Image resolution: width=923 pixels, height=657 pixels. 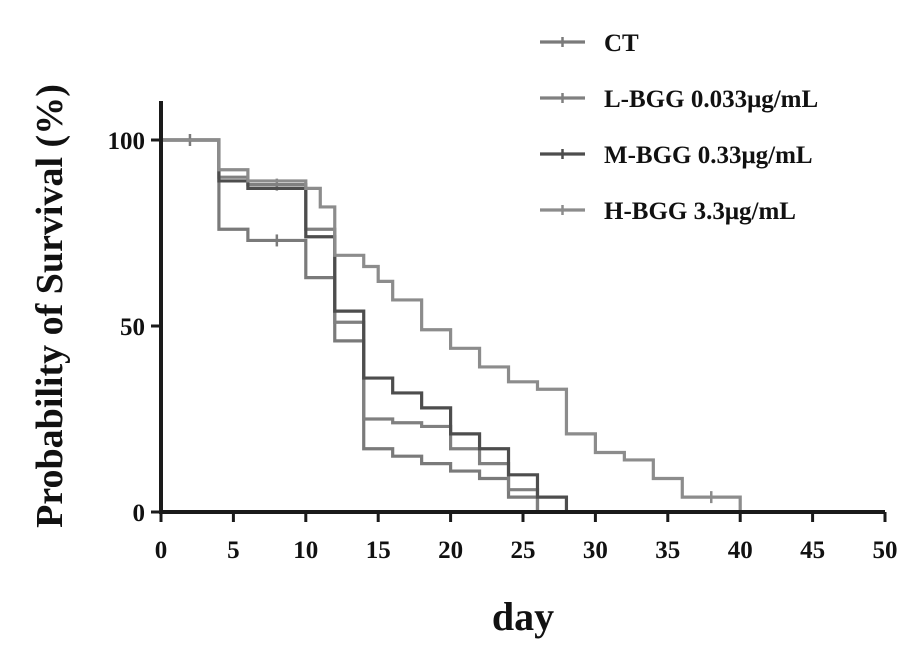 What do you see at coordinates (523, 550) in the screenshot?
I see `x-tick-label: 25` at bounding box center [523, 550].